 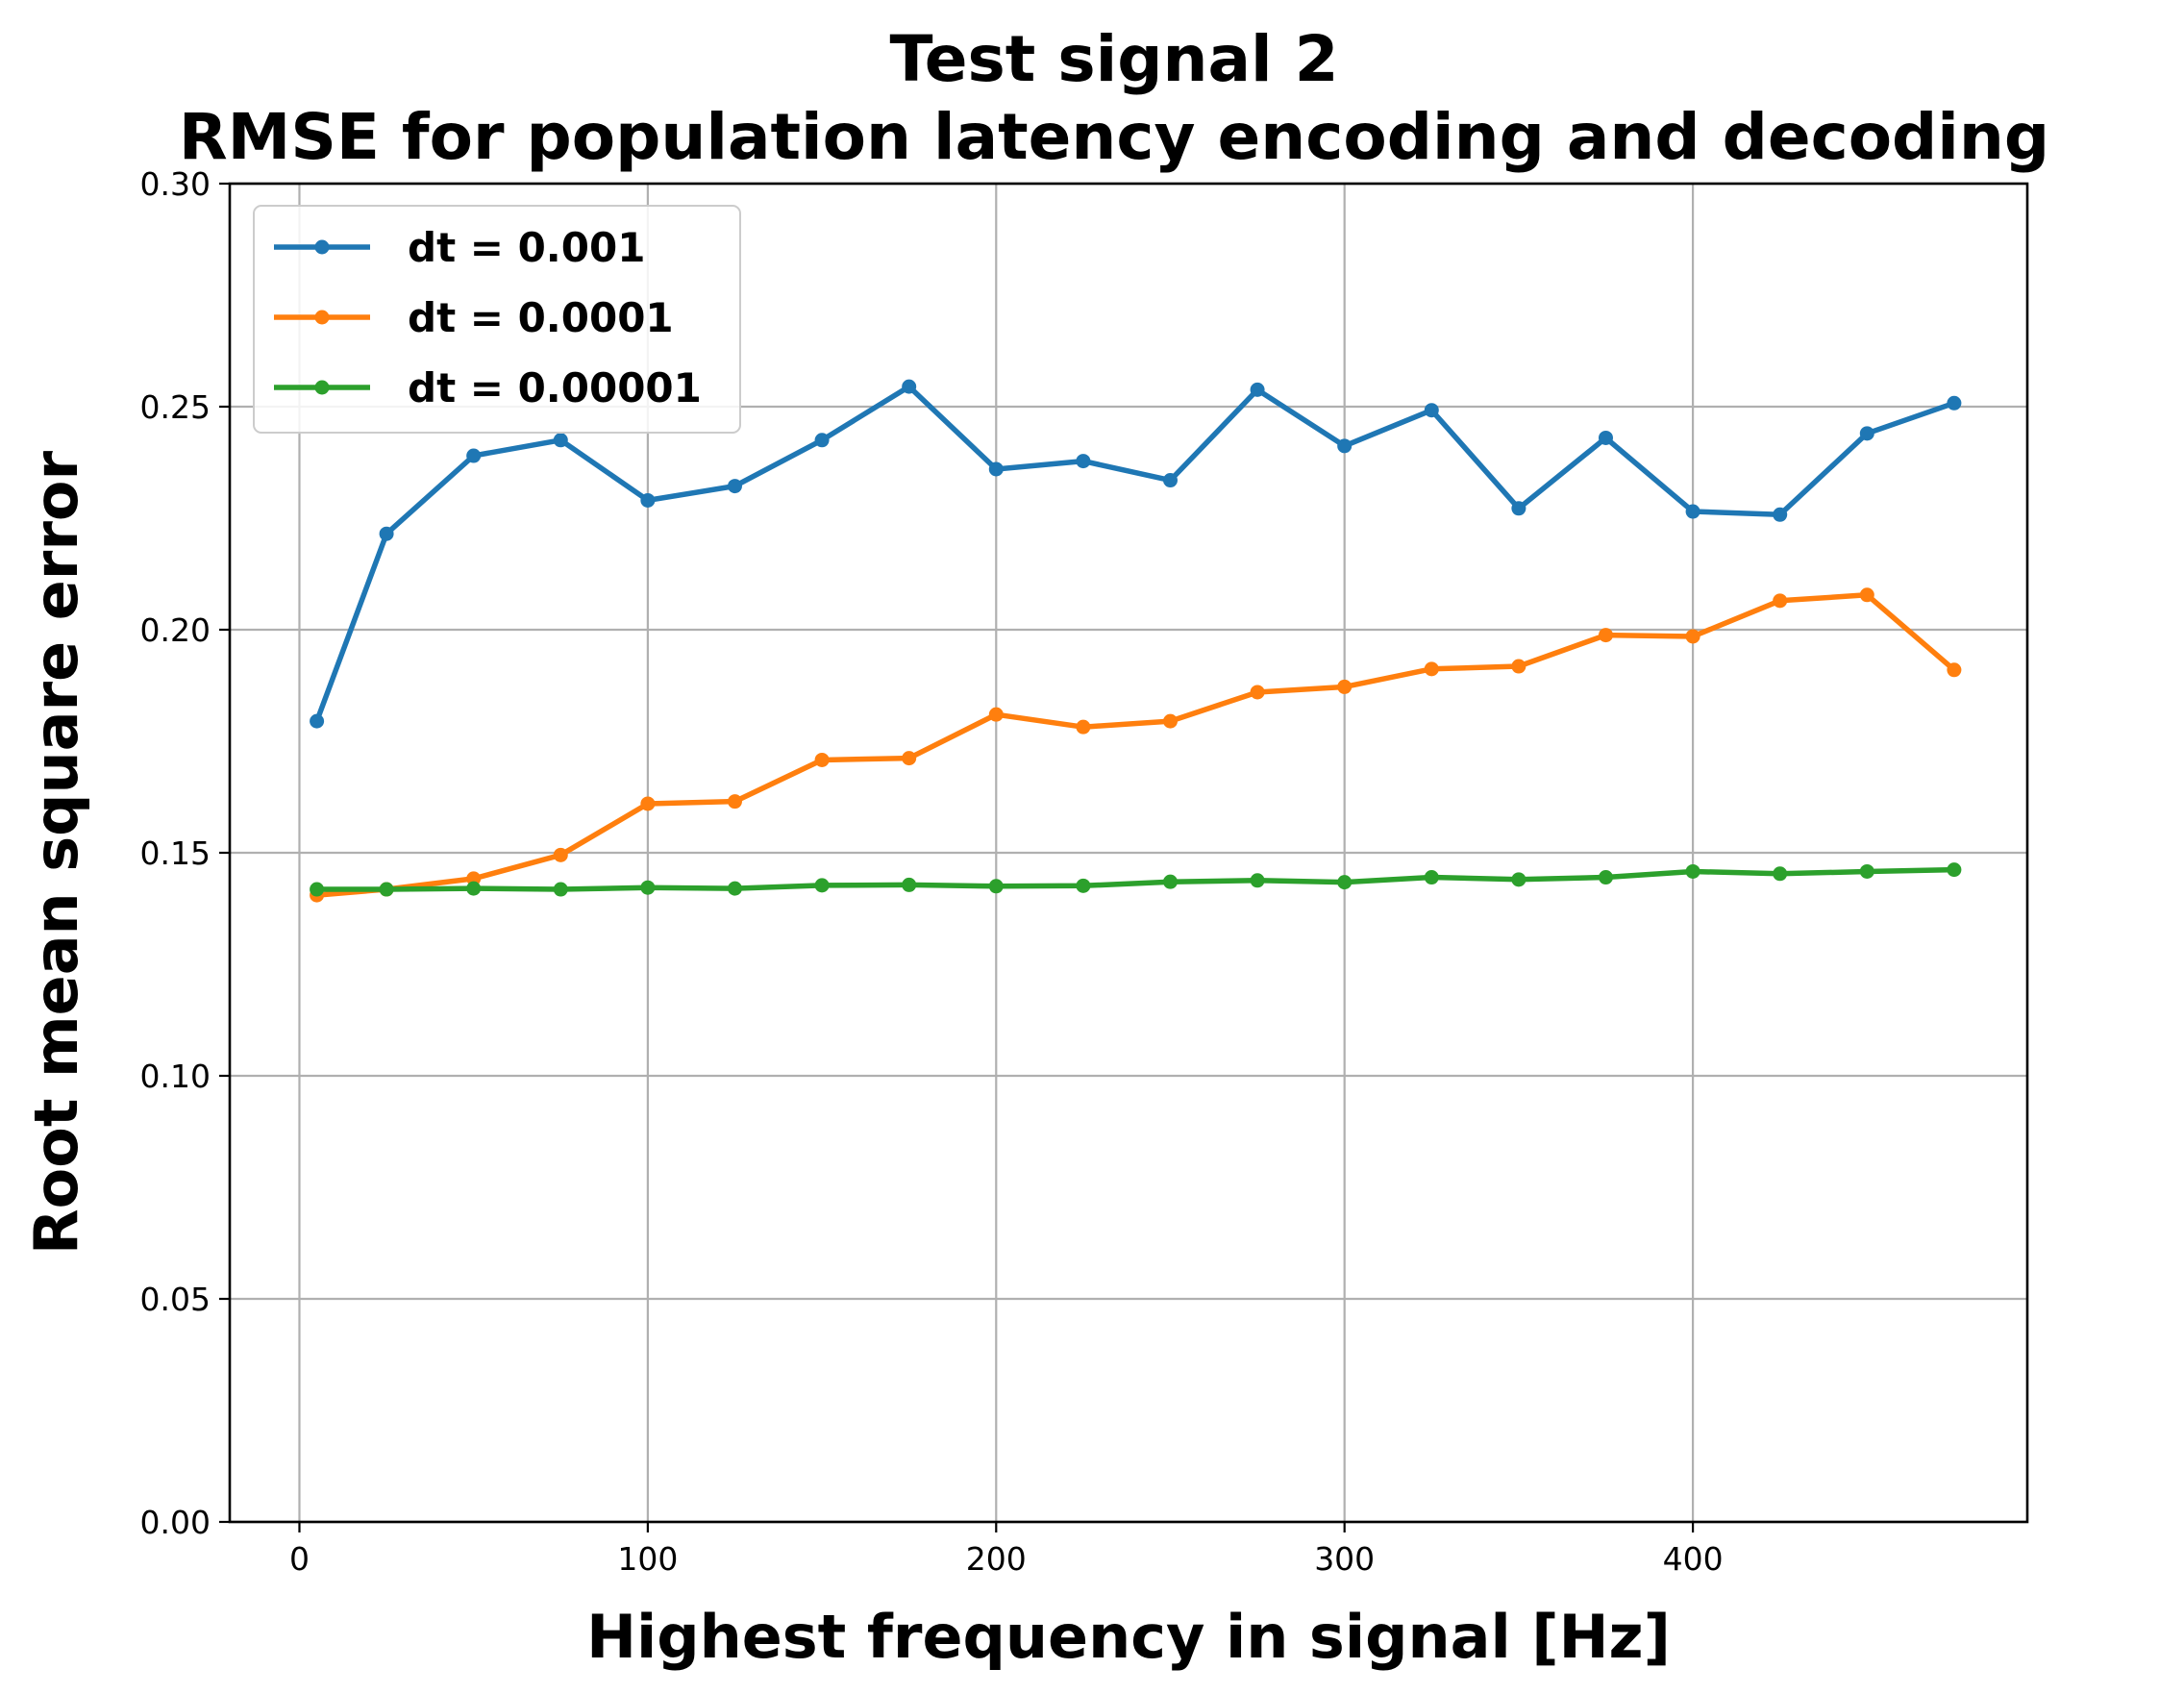 I want to click on y-tick-label: 0.30, so click(x=176, y=184).